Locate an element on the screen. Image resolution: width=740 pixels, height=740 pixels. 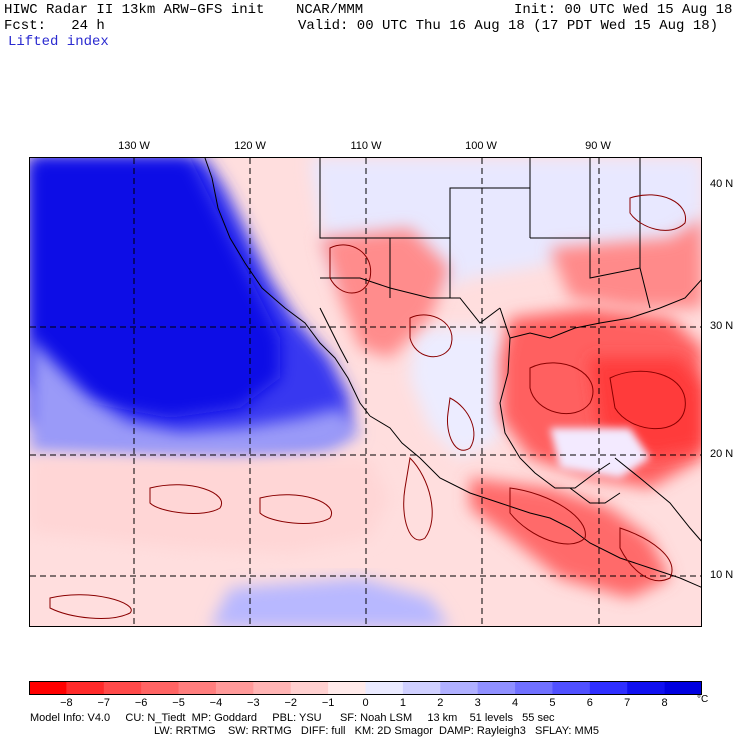
colorbar-tick-label: −4 is located at coordinates (216, 703).